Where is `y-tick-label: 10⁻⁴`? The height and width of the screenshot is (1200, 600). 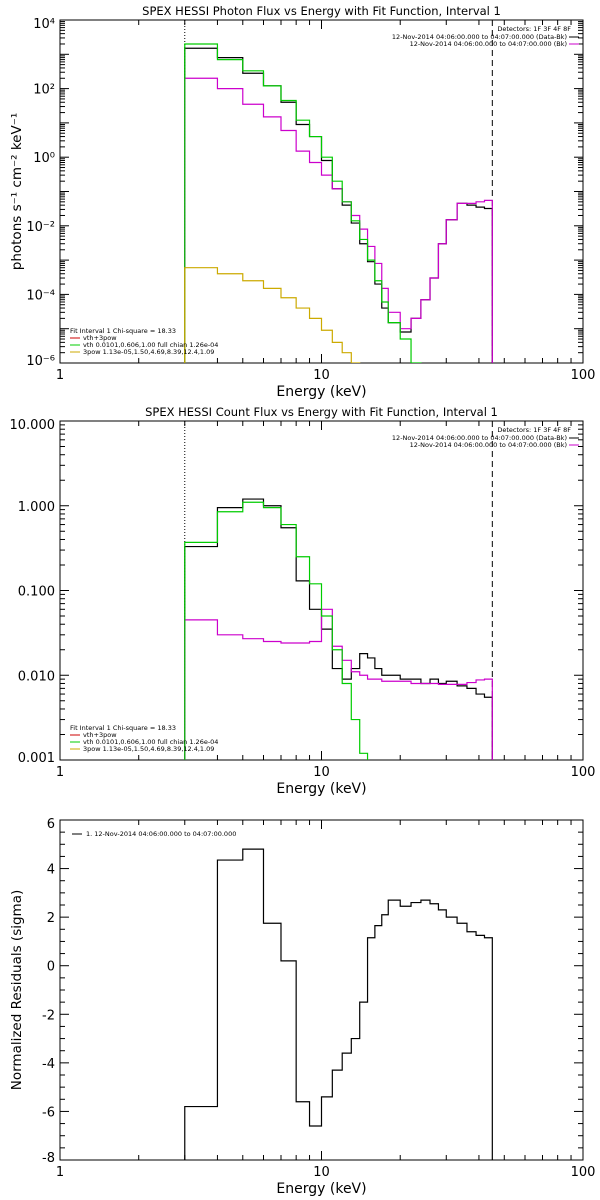
y-tick-label: 10⁻⁴ is located at coordinates (40, 295).